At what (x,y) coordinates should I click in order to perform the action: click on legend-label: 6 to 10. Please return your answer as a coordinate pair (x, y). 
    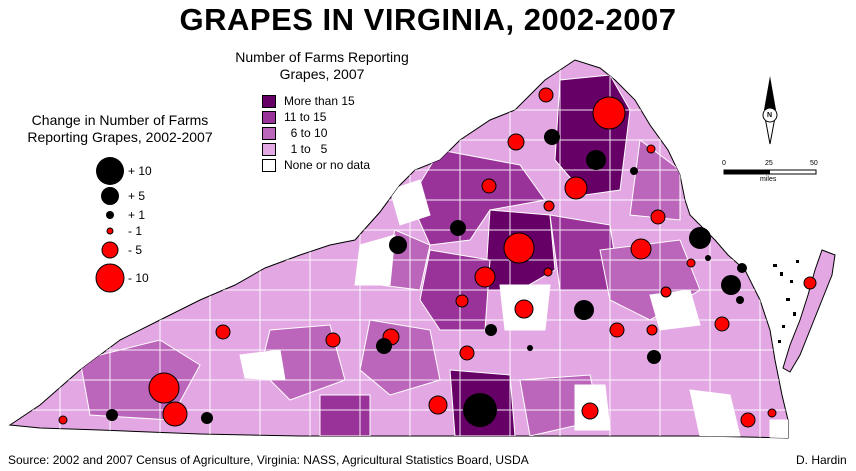
    Looking at the image, I should click on (306, 133).